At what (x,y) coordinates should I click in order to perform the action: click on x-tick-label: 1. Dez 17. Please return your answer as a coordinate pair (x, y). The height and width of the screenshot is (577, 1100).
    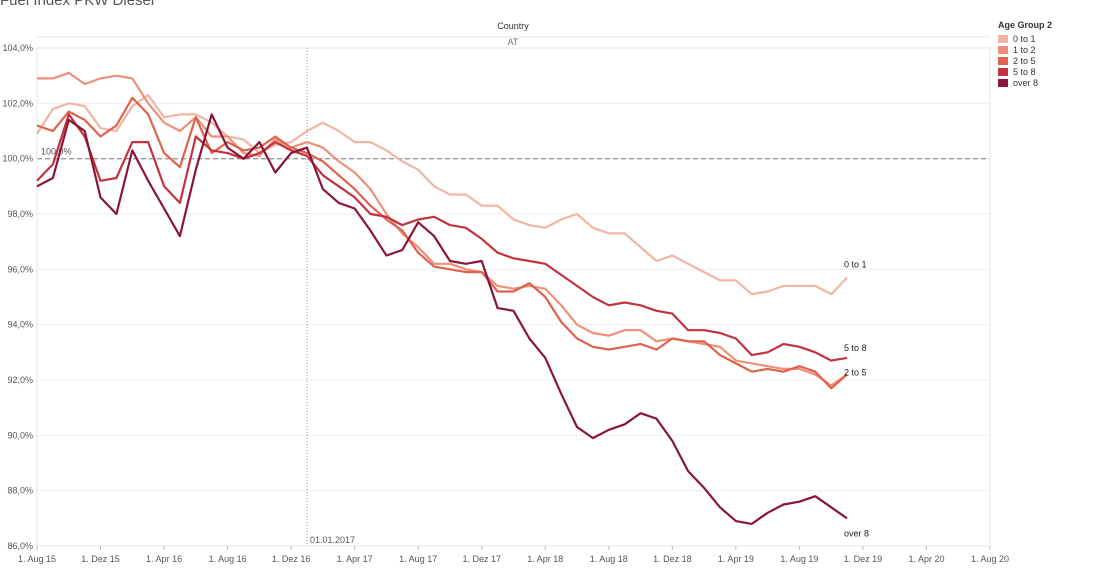
    Looking at the image, I should click on (481, 559).